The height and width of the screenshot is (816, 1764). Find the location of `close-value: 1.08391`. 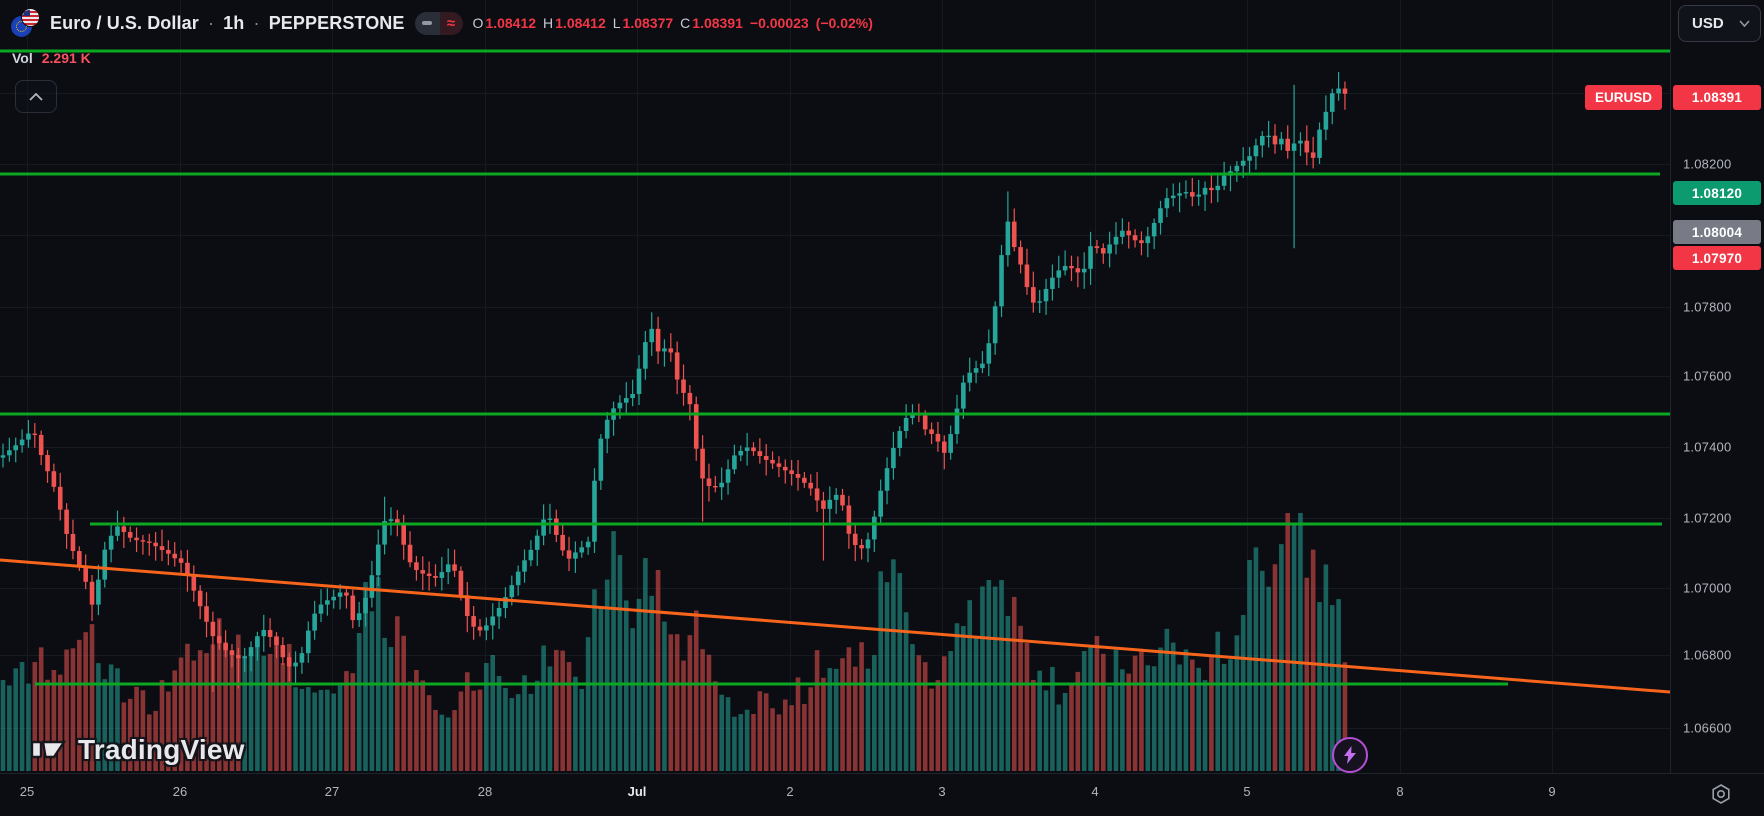

close-value: 1.08391 is located at coordinates (717, 23).